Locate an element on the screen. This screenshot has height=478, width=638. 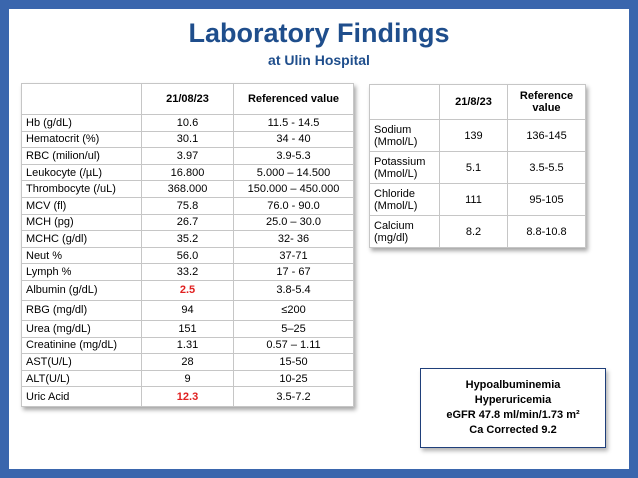
table-row: MCV (fl) 75.8 76.0 - 90.0 is located at coordinates (187, 205).